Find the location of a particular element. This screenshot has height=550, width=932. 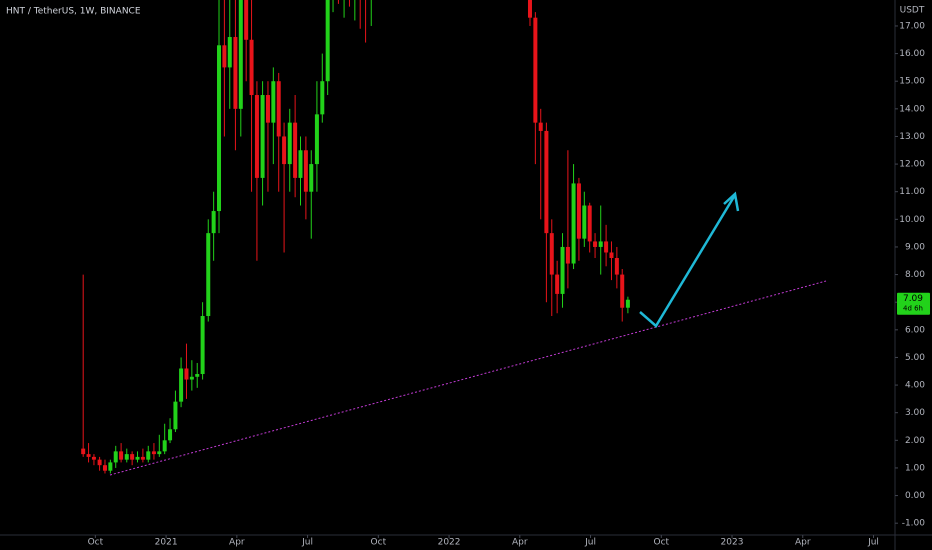

y-tick-label: 12.00 is located at coordinates (912, 165).